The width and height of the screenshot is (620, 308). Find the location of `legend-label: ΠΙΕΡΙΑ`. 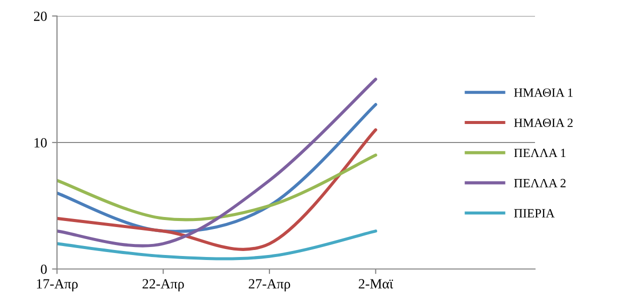

legend-label: ΠΙΕΡΙΑ is located at coordinates (534, 213).